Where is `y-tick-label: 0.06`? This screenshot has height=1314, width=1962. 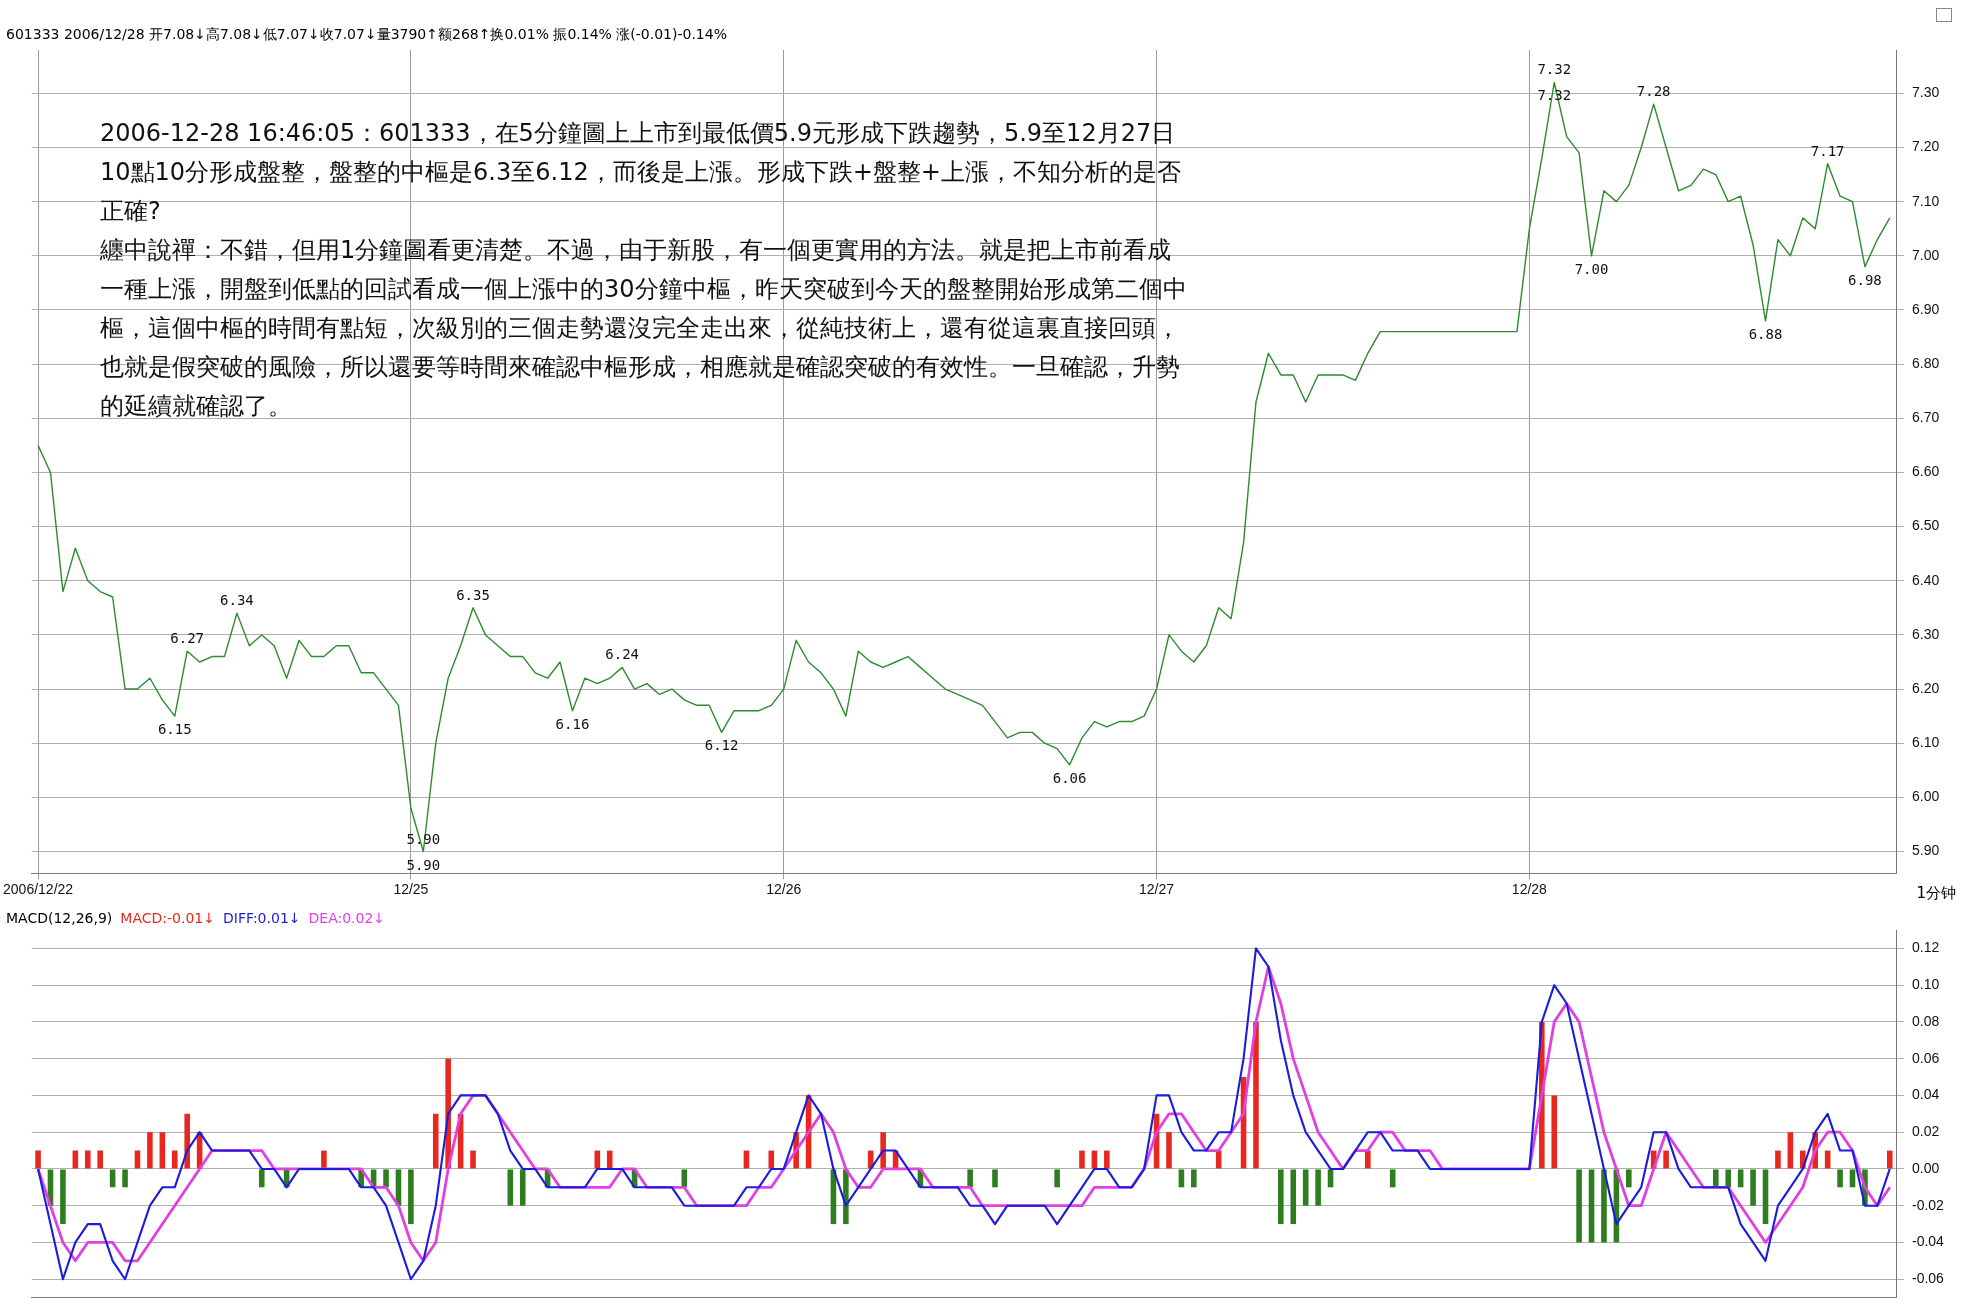 y-tick-label: 0.06 is located at coordinates (1926, 1057).